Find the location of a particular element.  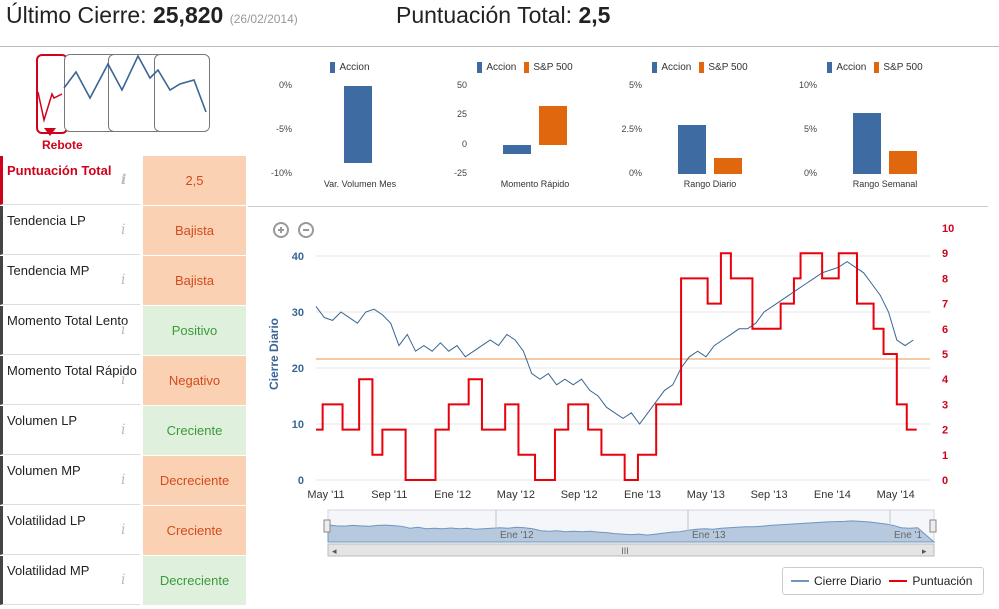

y-tick-label: 30 is located at coordinates (298, 313).